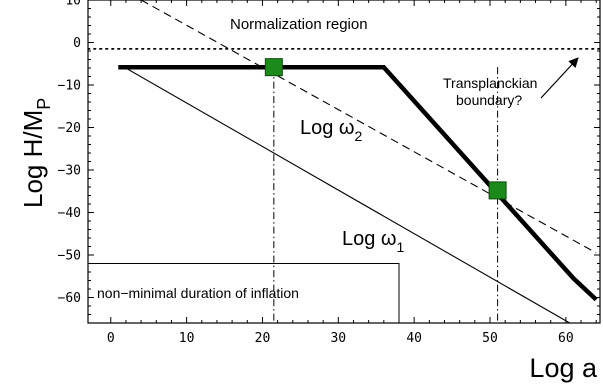  What do you see at coordinates (69, 86) in the screenshot?
I see `y-tick-label: −10` at bounding box center [69, 86].